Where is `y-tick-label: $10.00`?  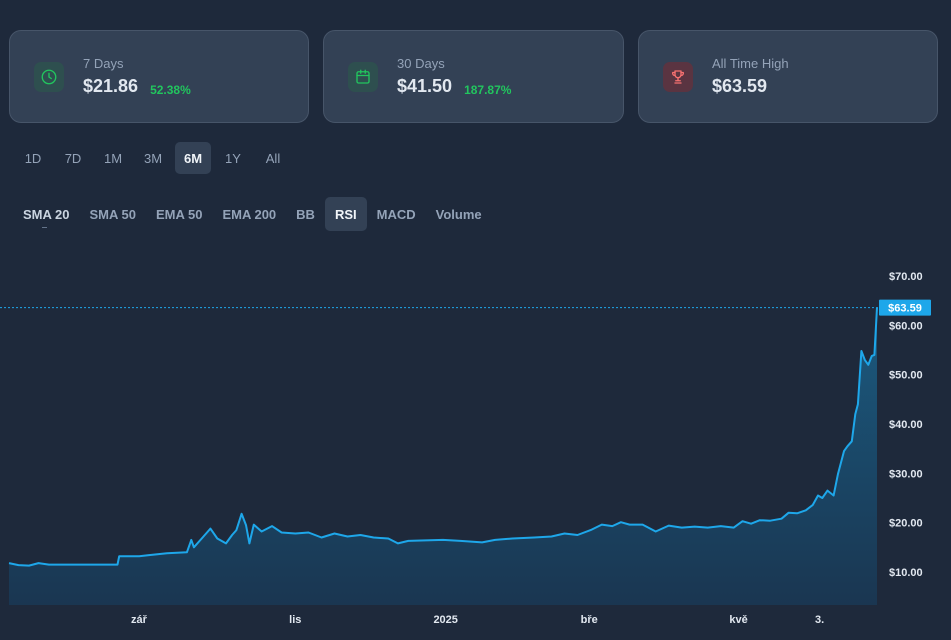
y-tick-label: $10.00 is located at coordinates (906, 573).